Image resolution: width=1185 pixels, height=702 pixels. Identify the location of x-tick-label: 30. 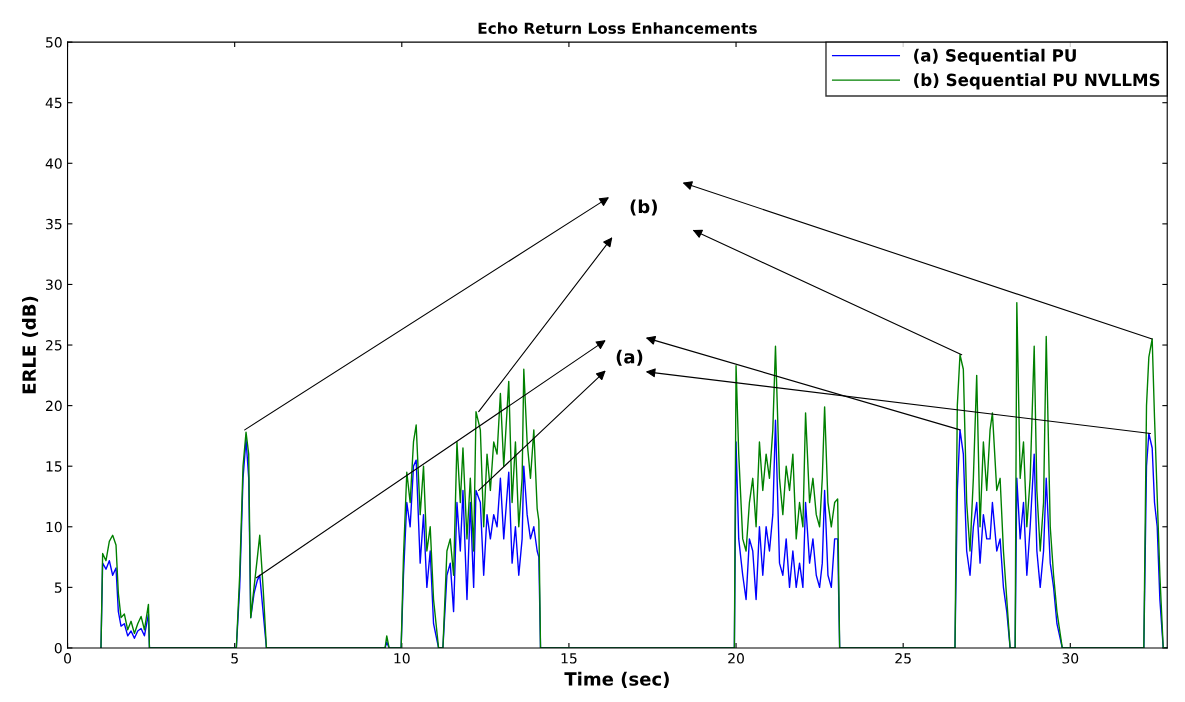
(1070, 658).